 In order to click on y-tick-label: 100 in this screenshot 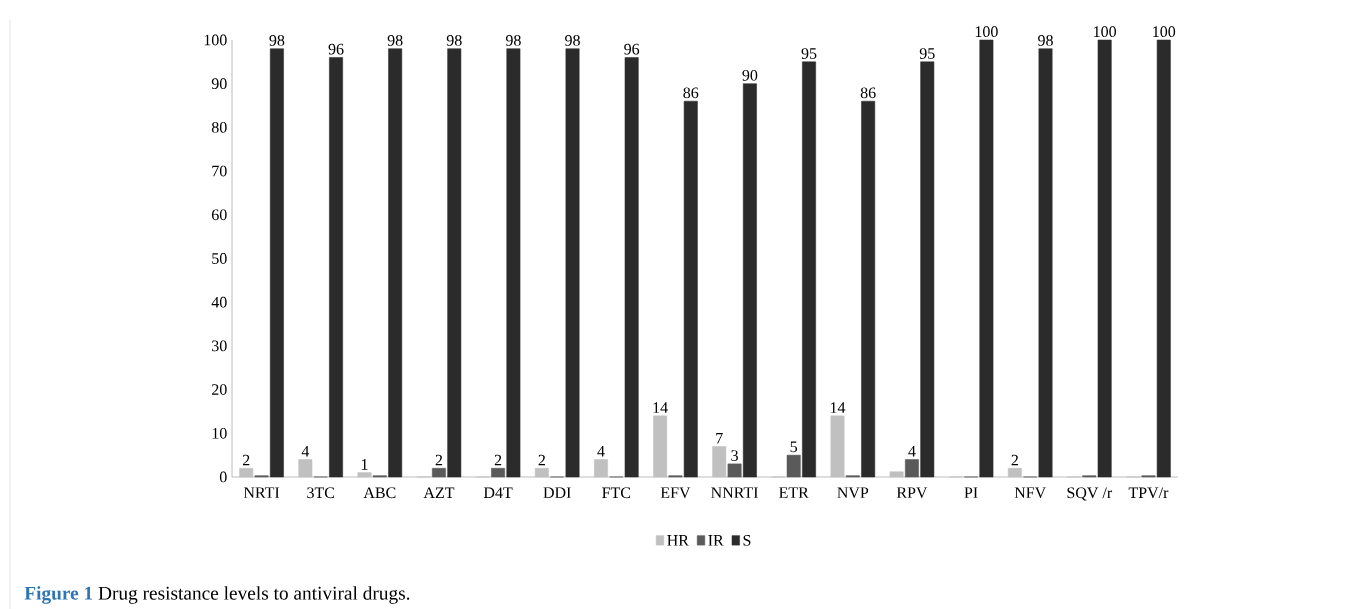, I will do `click(215, 40)`.